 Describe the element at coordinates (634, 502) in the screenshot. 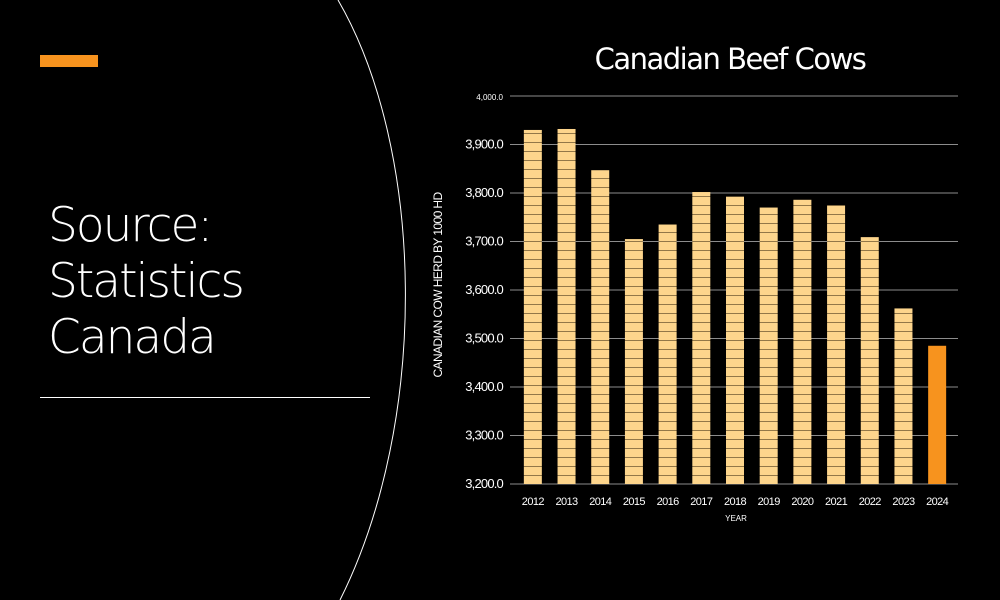

I see `x-tick-label: 2015` at that location.